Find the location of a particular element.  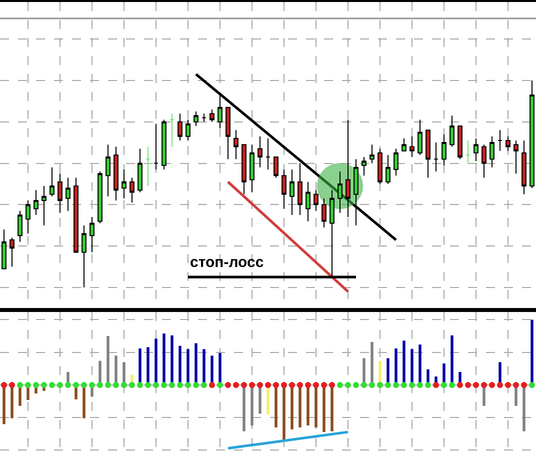

series-label: стоп-лосс is located at coordinates (227, 262).